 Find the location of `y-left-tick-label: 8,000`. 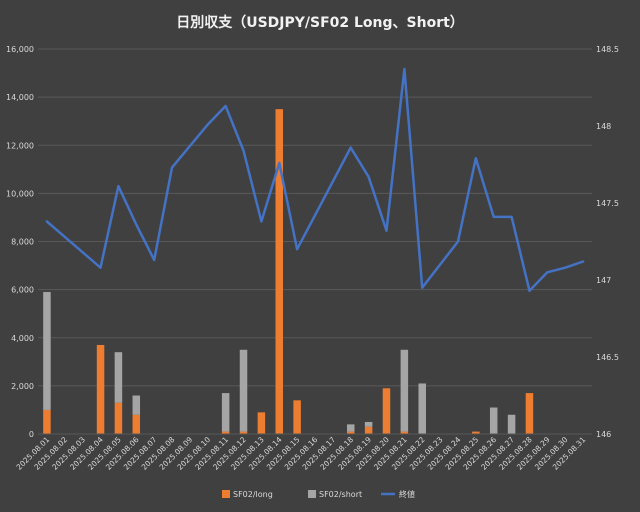

y-left-tick-label: 8,000 is located at coordinates (22, 242).